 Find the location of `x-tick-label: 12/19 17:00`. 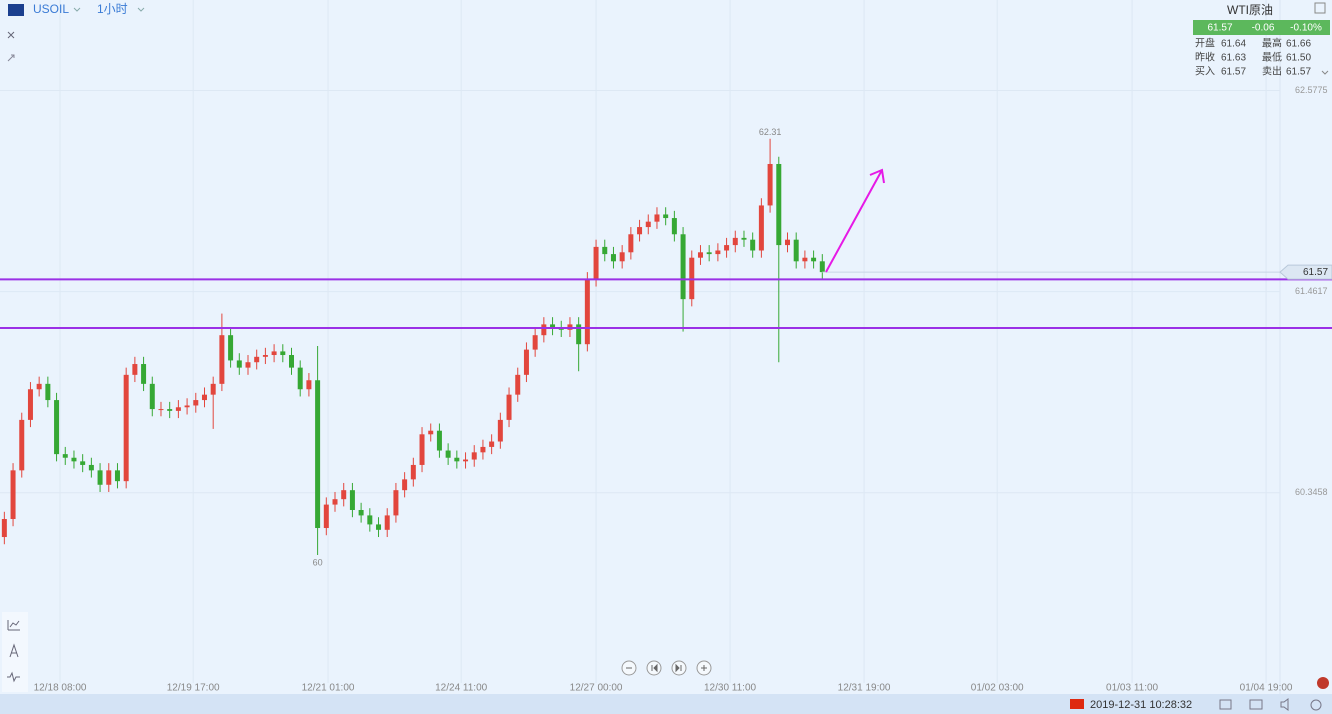

x-tick-label: 12/19 17:00 is located at coordinates (193, 688).